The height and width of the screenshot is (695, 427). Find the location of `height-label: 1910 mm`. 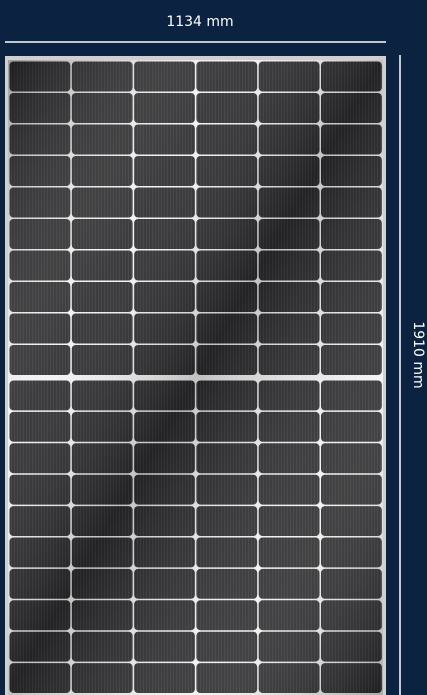

height-label: 1910 mm is located at coordinates (418, 354).